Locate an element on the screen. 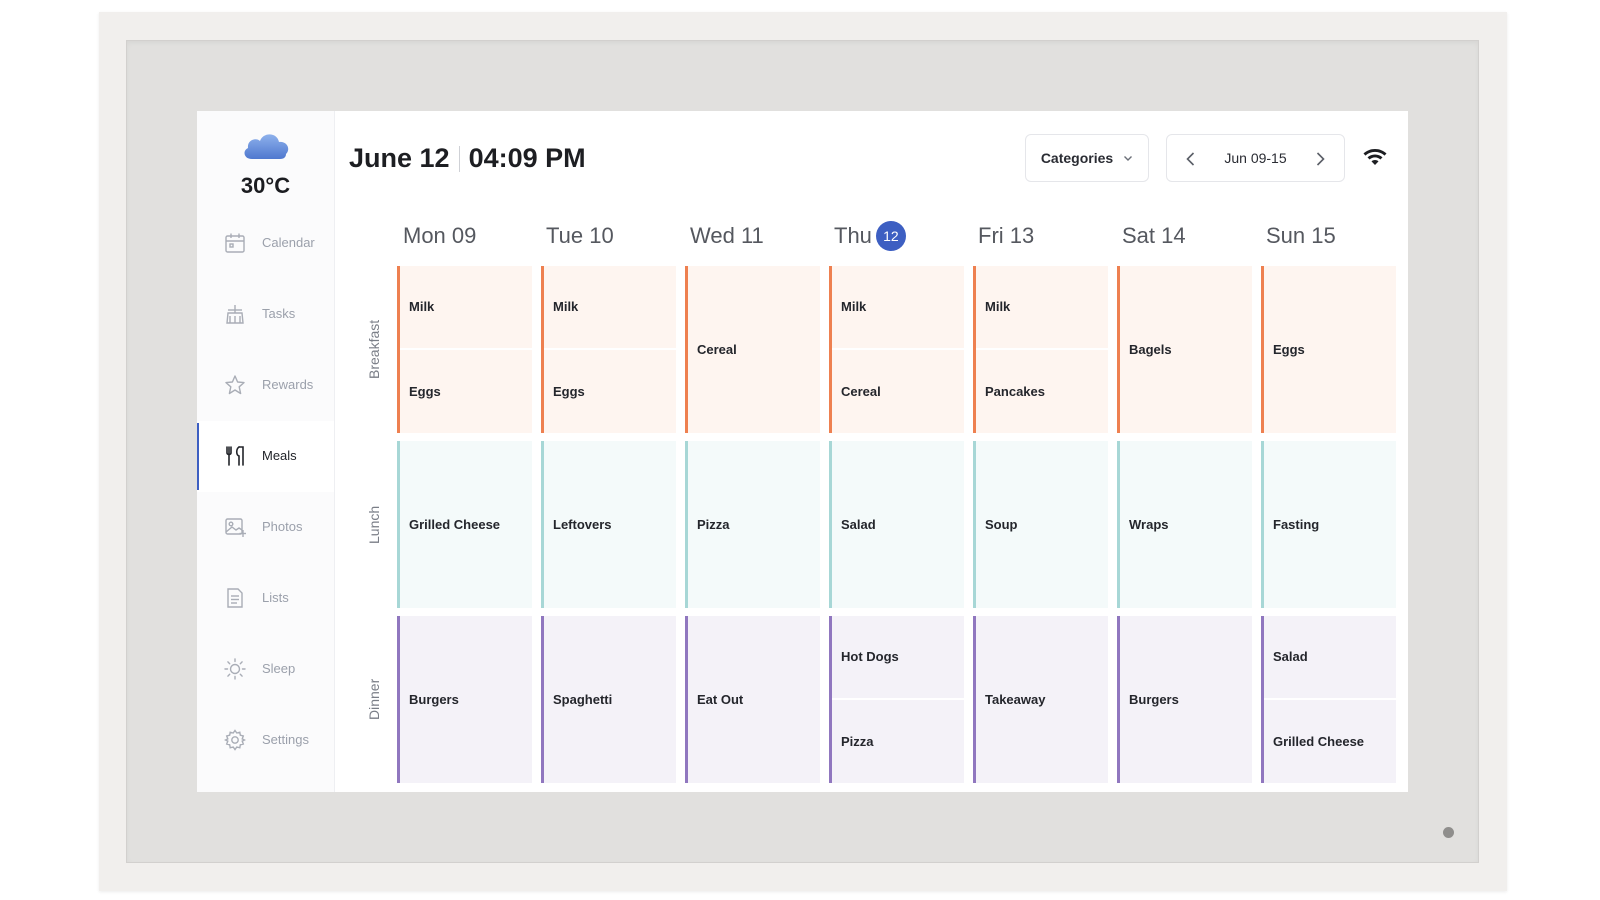 The image size is (1600, 900). meal-cell-breakfast: Eggs is located at coordinates (1328, 349).